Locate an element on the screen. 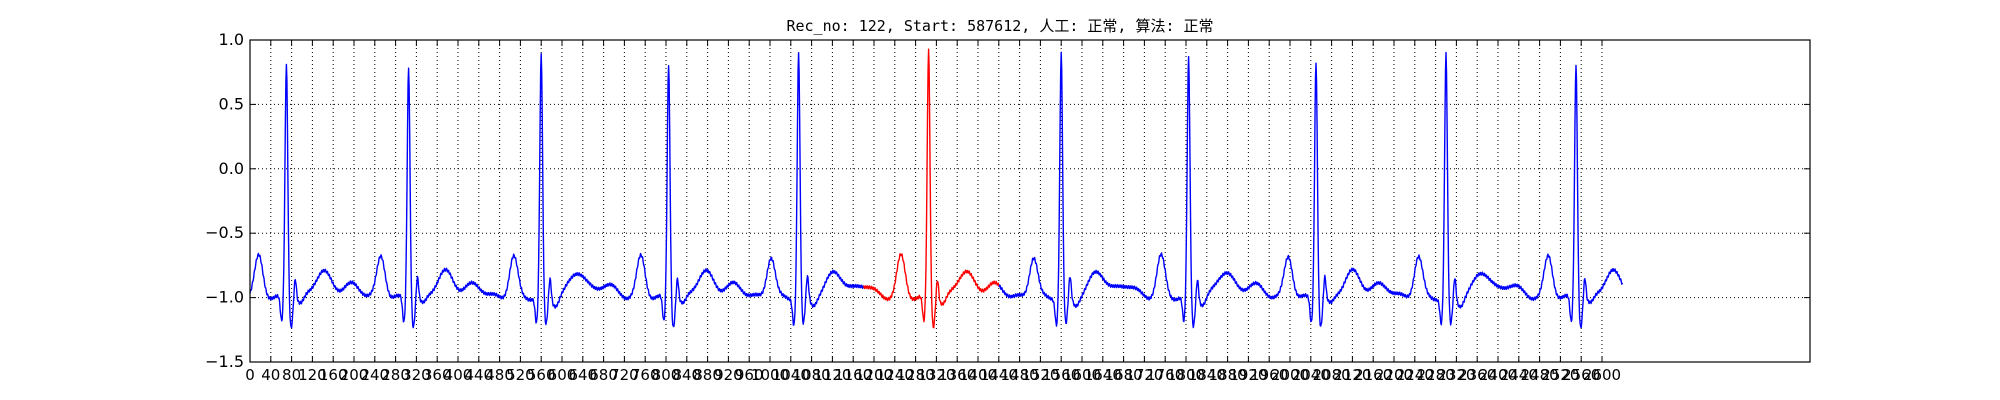 This screenshot has height=400, width=2000. x-tick-label: 2480 is located at coordinates (1540, 375).